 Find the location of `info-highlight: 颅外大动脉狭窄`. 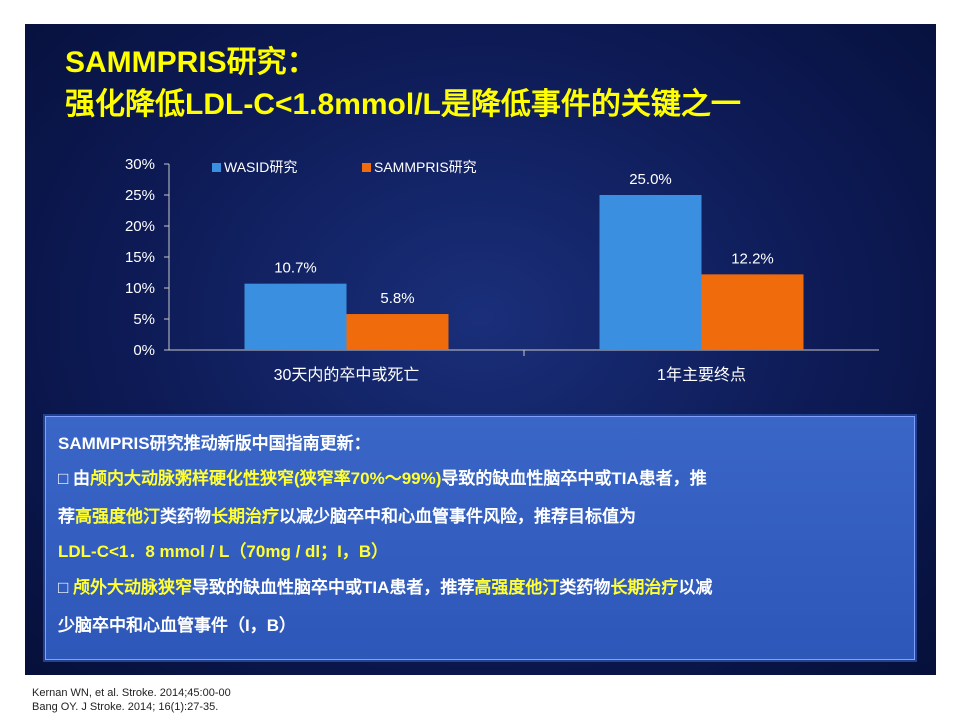

info-highlight: 颅外大动脉狭窄 is located at coordinates (133, 587).